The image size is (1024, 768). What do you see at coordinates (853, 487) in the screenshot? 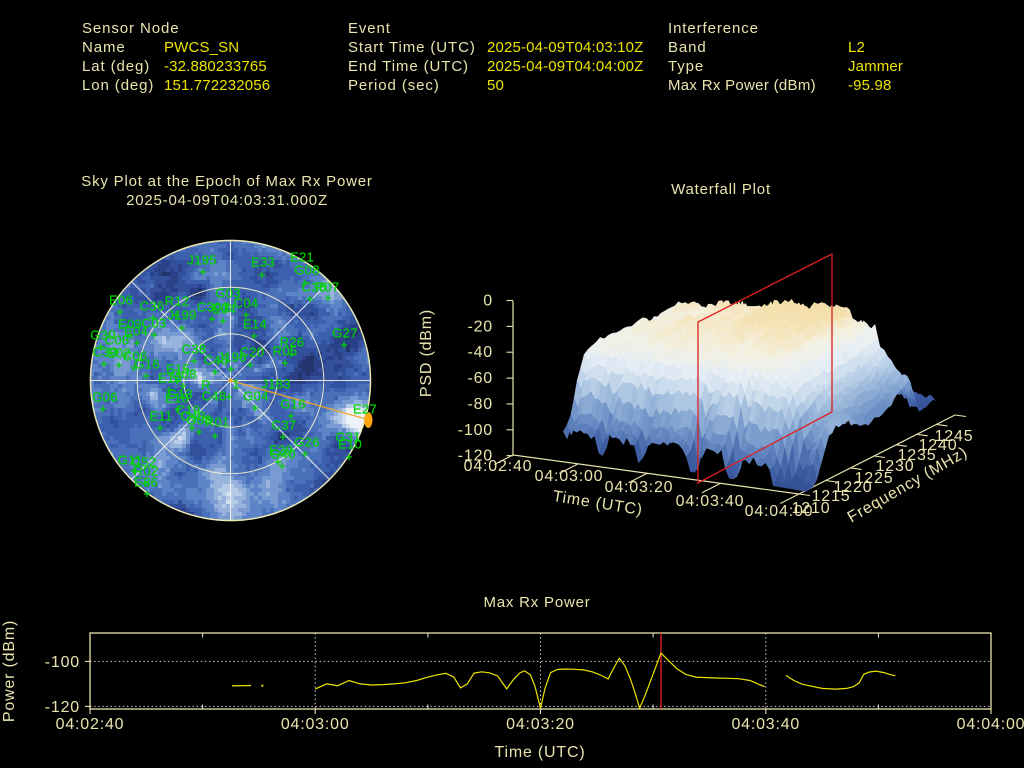
I see `svg-text: 1220` at bounding box center [853, 487].